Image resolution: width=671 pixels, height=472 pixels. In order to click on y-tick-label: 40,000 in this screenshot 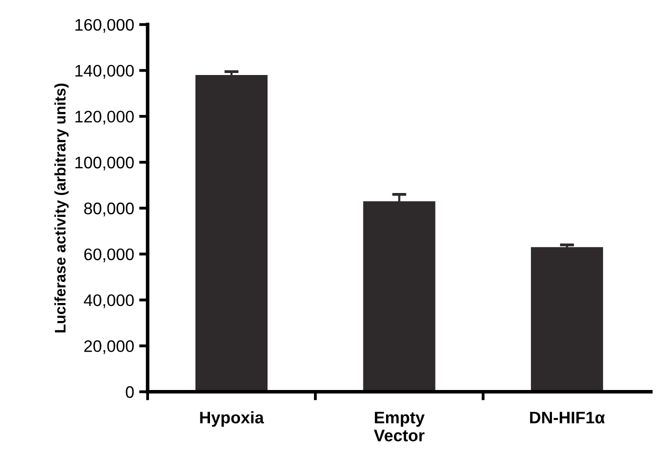, I will do `click(109, 301)`.